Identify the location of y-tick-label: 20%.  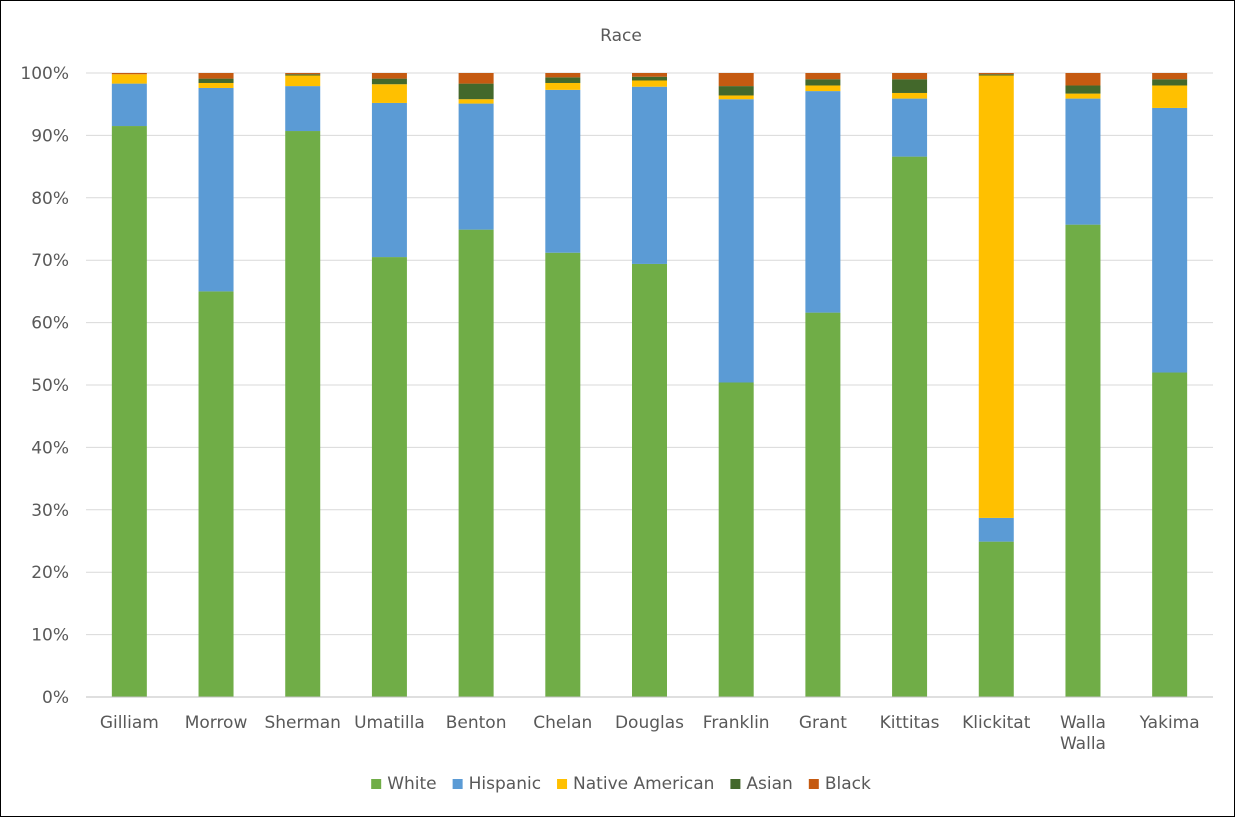
(50, 573).